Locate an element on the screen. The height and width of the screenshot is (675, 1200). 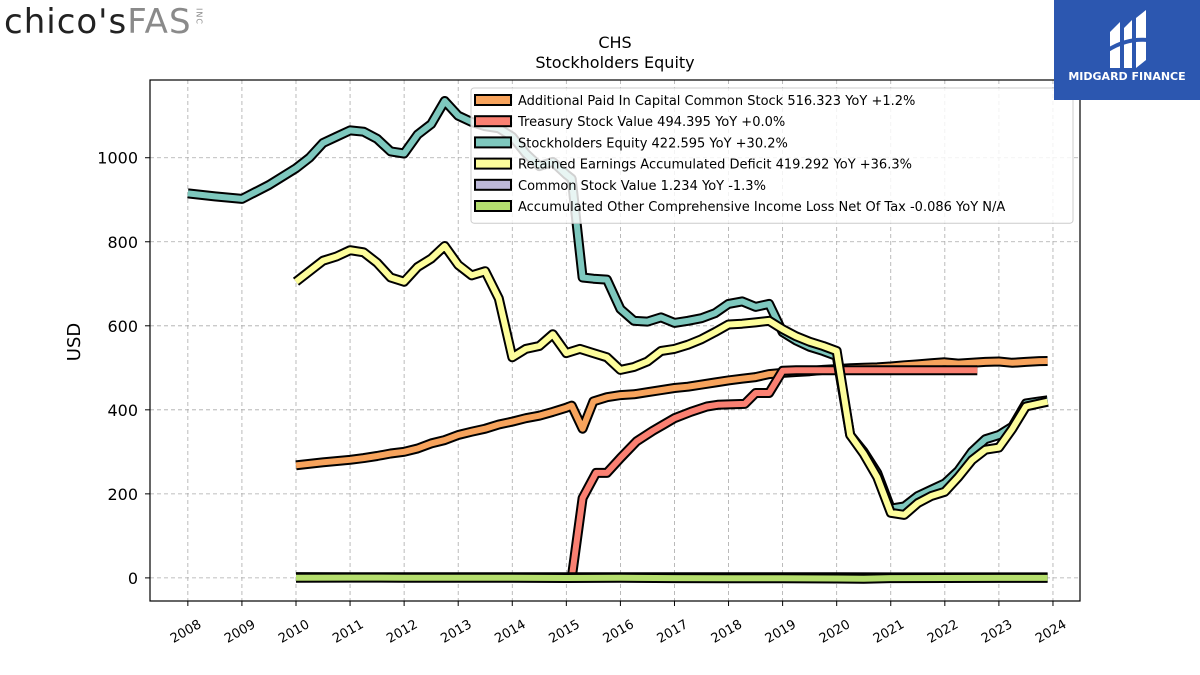
midgard-finance-logo: MIDGARD FINANCE is located at coordinates (1127, 50).